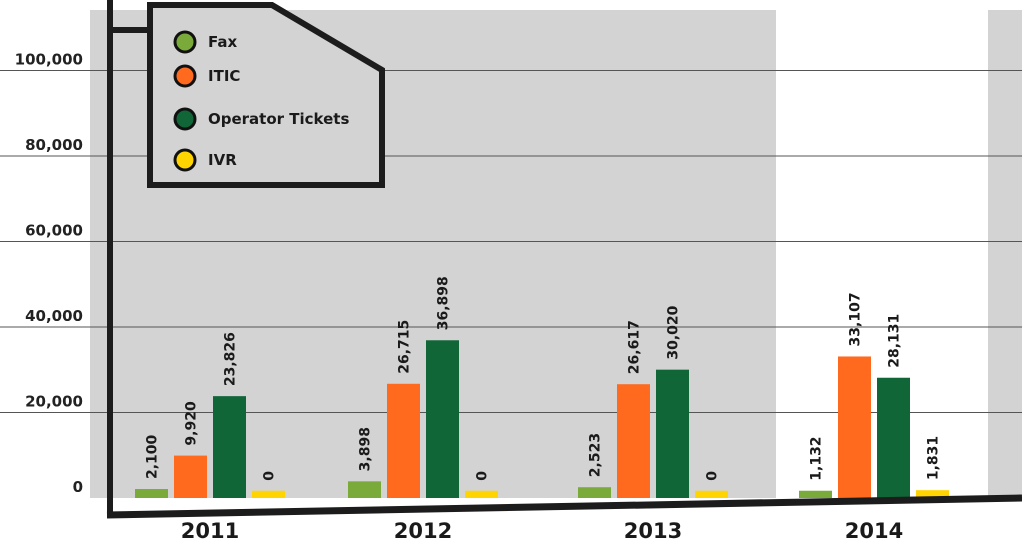  Describe the element at coordinates (653, 530) in the screenshot. I see `x-tick-label: 2013` at that location.